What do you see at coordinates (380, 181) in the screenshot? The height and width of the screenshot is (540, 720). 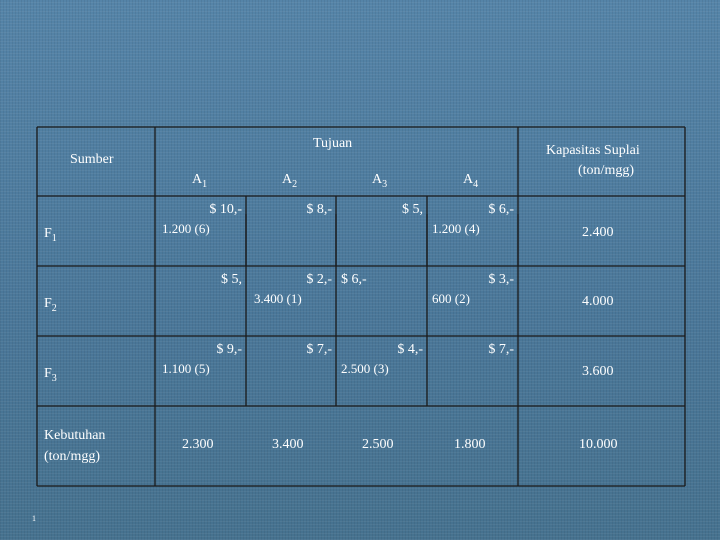 I see `destination-a3: A3` at bounding box center [380, 181].